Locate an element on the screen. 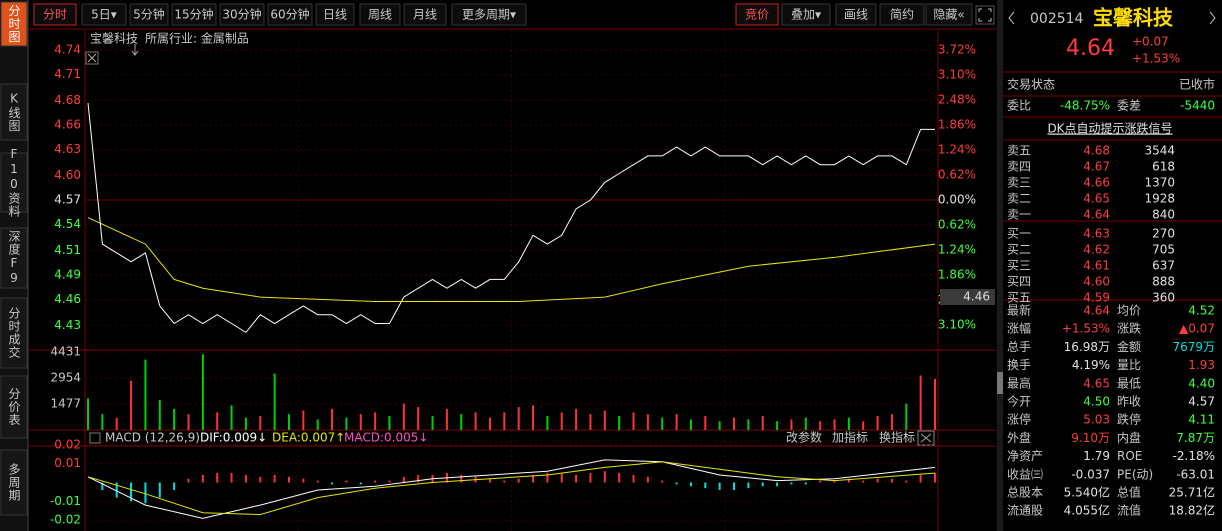 This screenshot has height=531, width=1222. close-box is located at coordinates (92, 58).